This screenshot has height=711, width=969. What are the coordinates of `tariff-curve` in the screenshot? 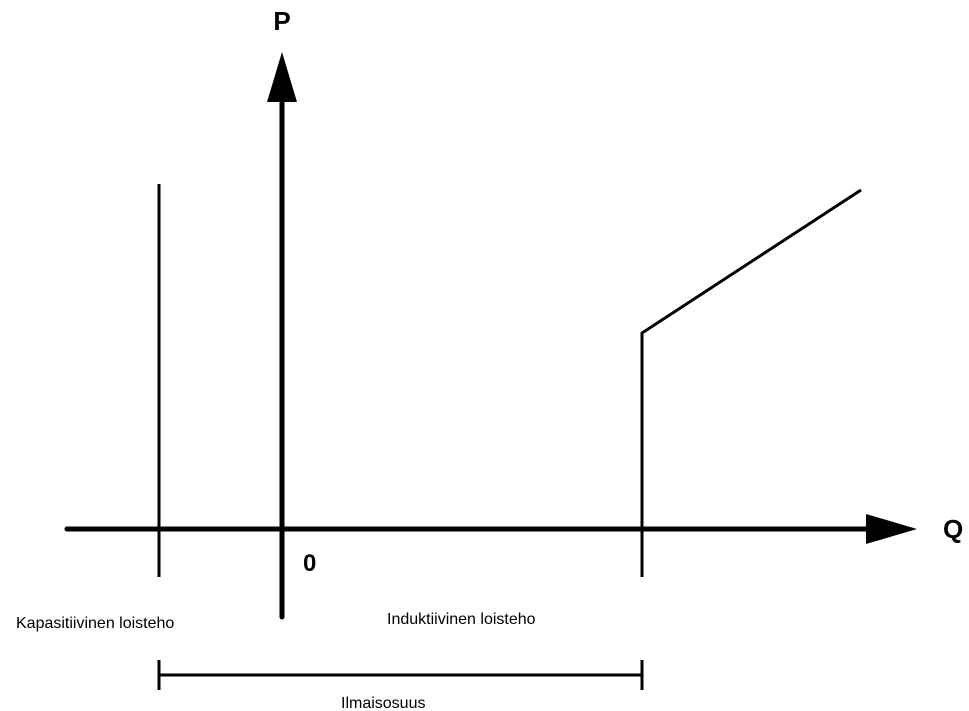 It's located at (751, 358).